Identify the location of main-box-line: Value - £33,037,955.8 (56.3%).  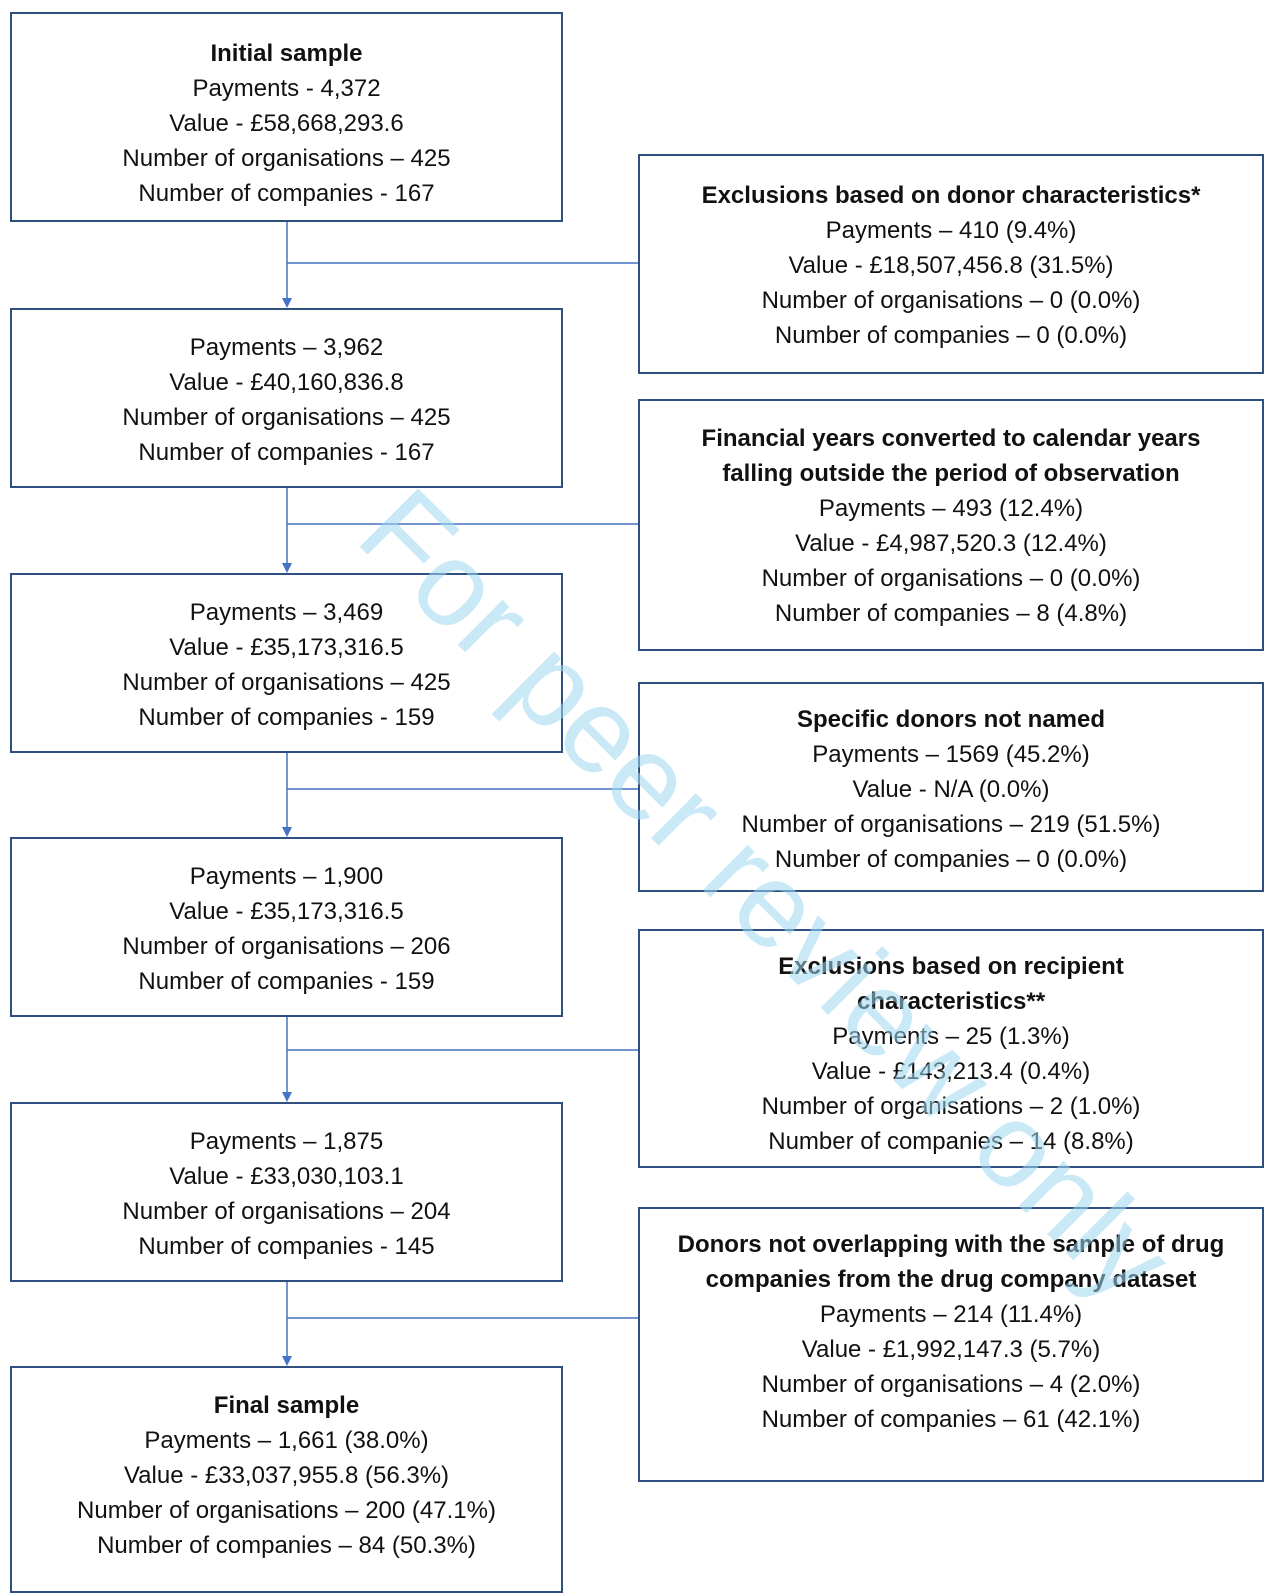
(286, 1475).